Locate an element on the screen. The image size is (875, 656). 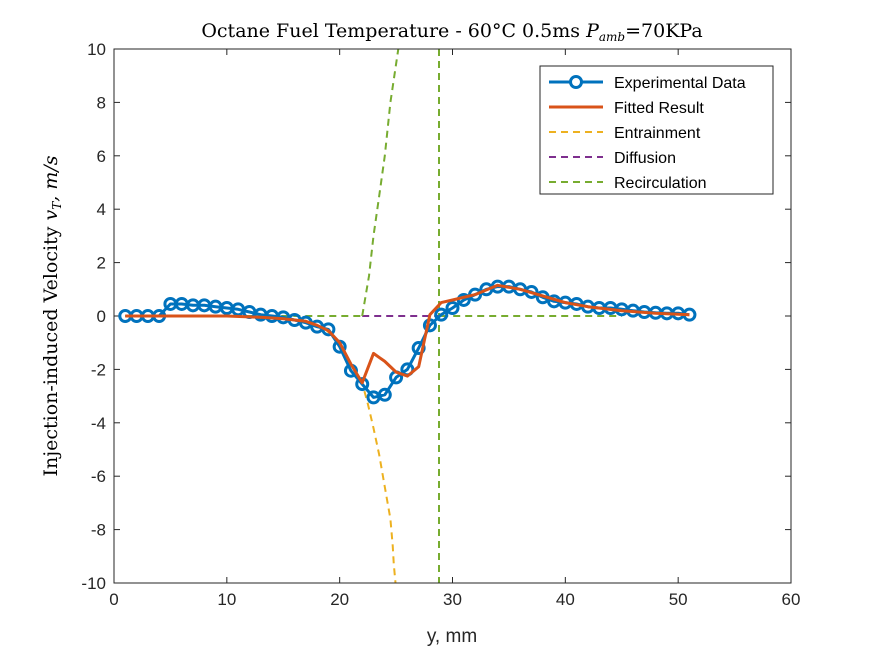
y-tick-label: 0 is located at coordinates (101, 316).